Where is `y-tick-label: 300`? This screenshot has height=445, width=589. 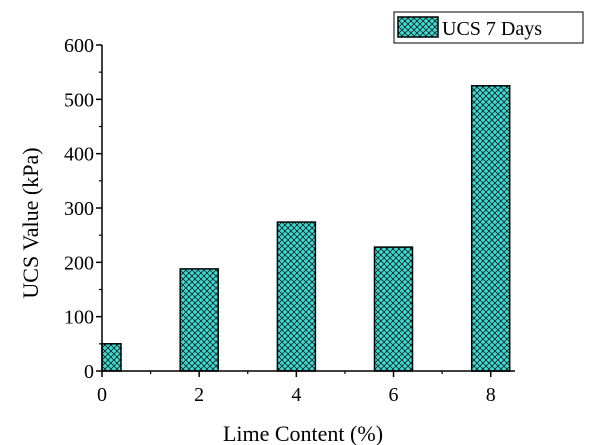
y-tick-label: 300 is located at coordinates (79, 209).